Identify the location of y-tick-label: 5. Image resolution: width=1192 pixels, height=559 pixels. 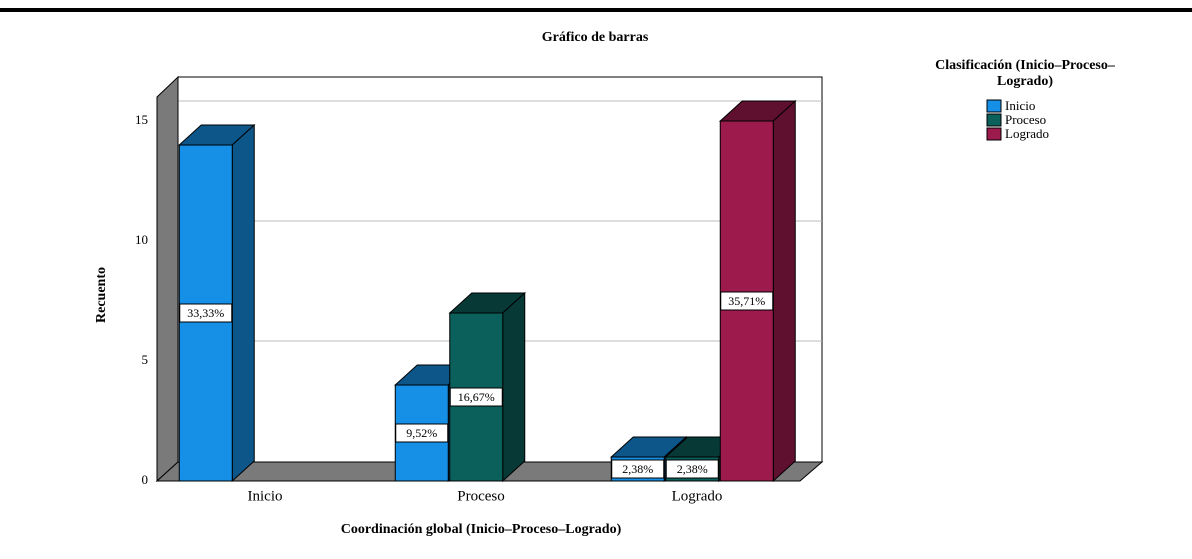
(145, 359).